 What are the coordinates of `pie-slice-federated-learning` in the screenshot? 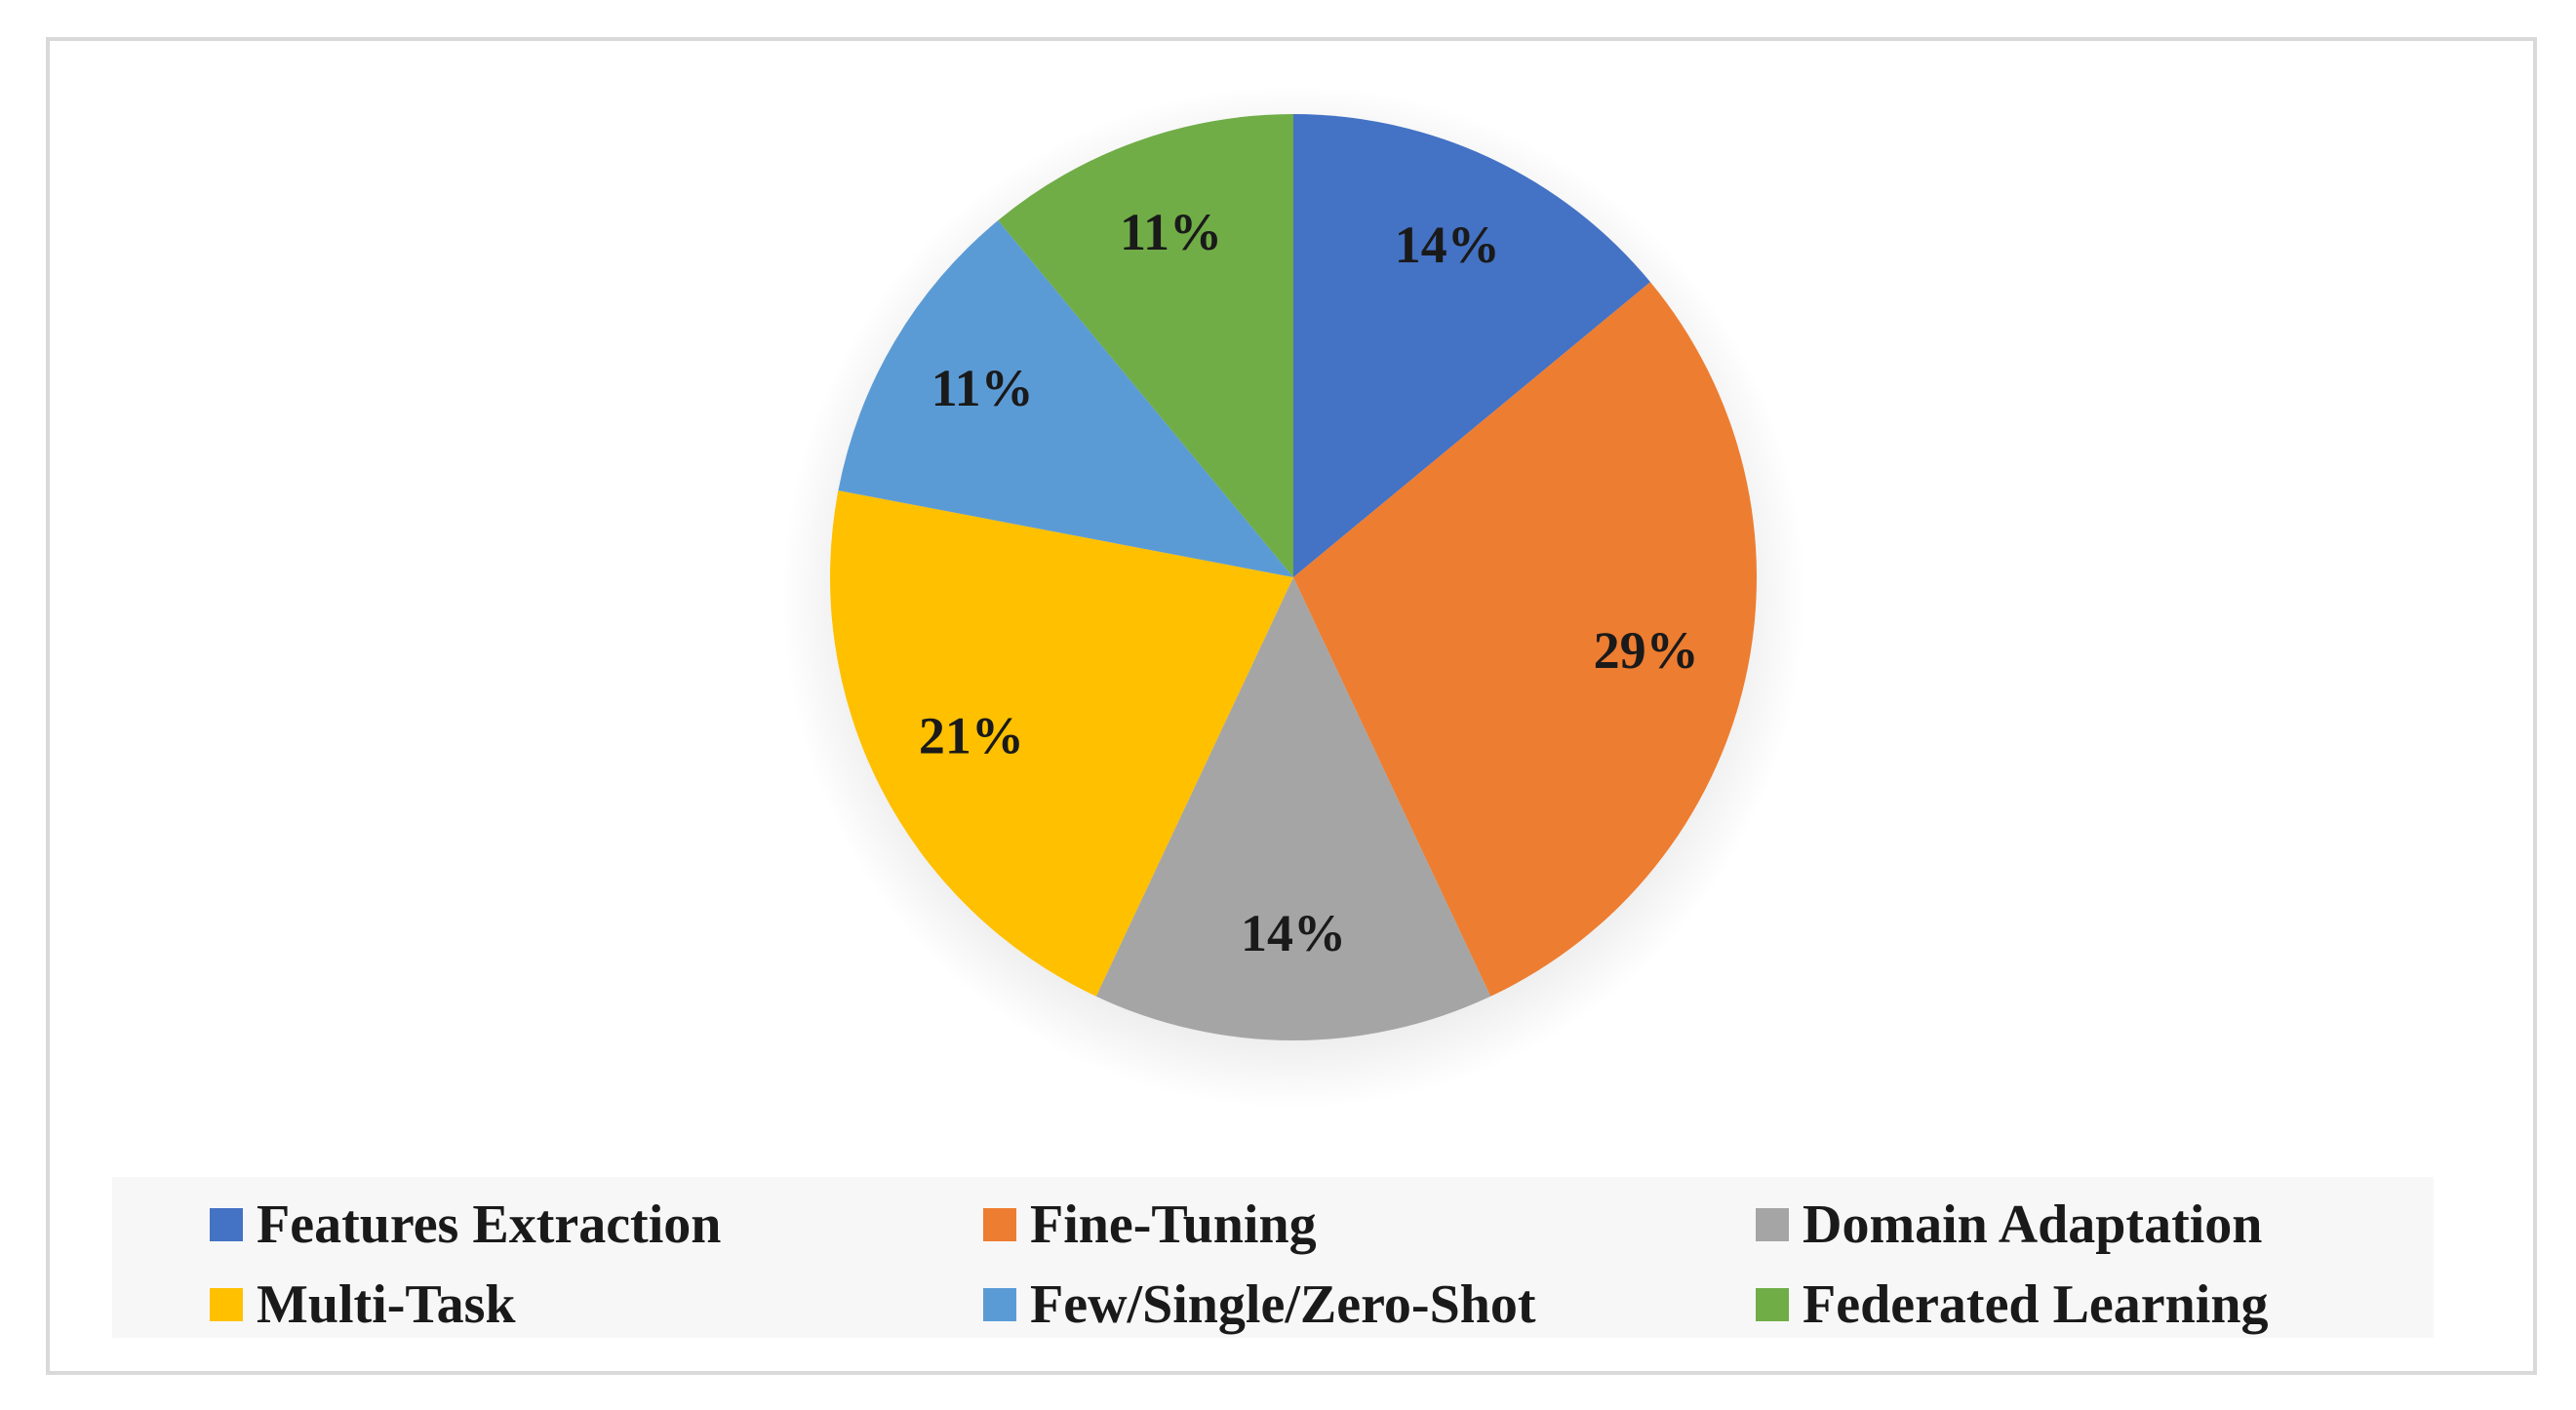 It's located at (1145, 345).